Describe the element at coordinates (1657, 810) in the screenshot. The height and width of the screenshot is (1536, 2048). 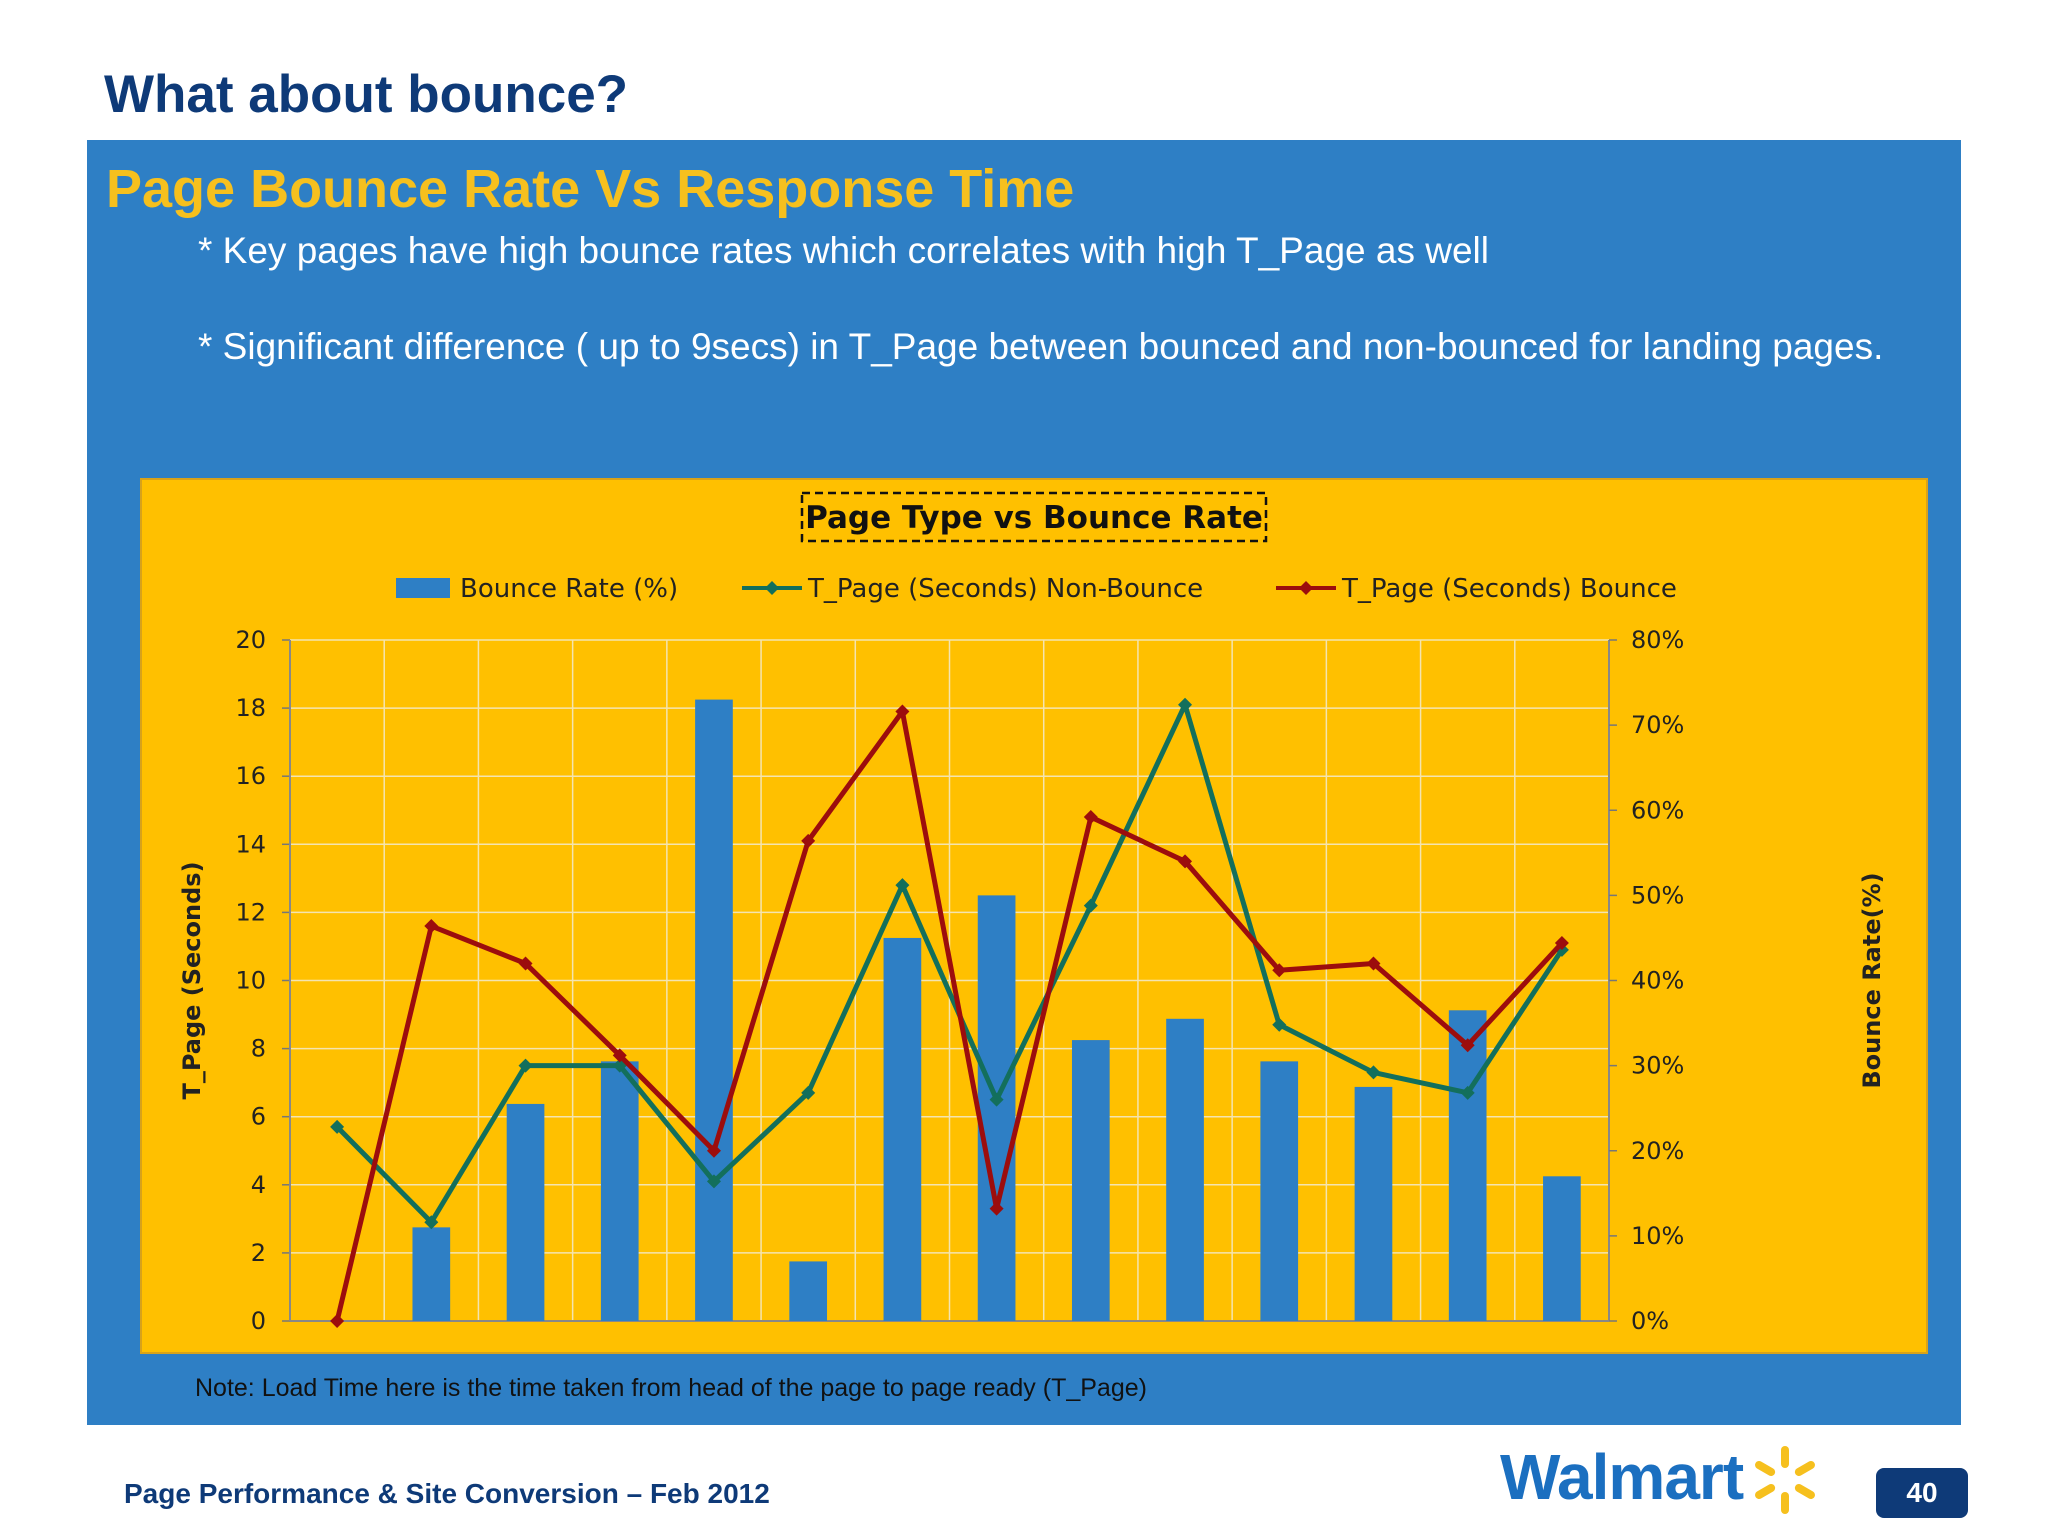
I see `tick-label-right: 60%` at that location.